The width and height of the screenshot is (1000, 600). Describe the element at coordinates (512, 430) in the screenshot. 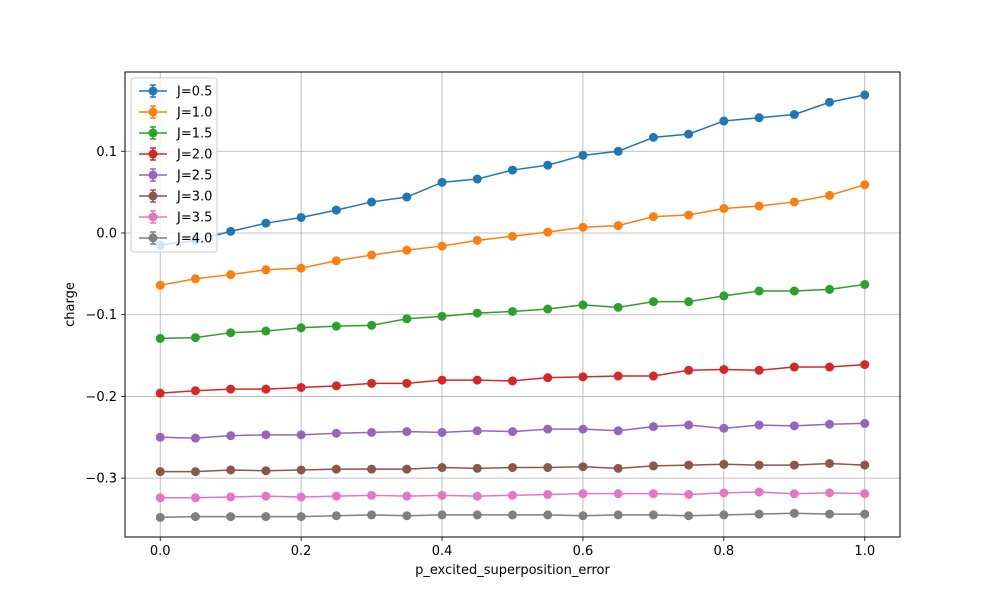

I see `series-J=2.5` at that location.